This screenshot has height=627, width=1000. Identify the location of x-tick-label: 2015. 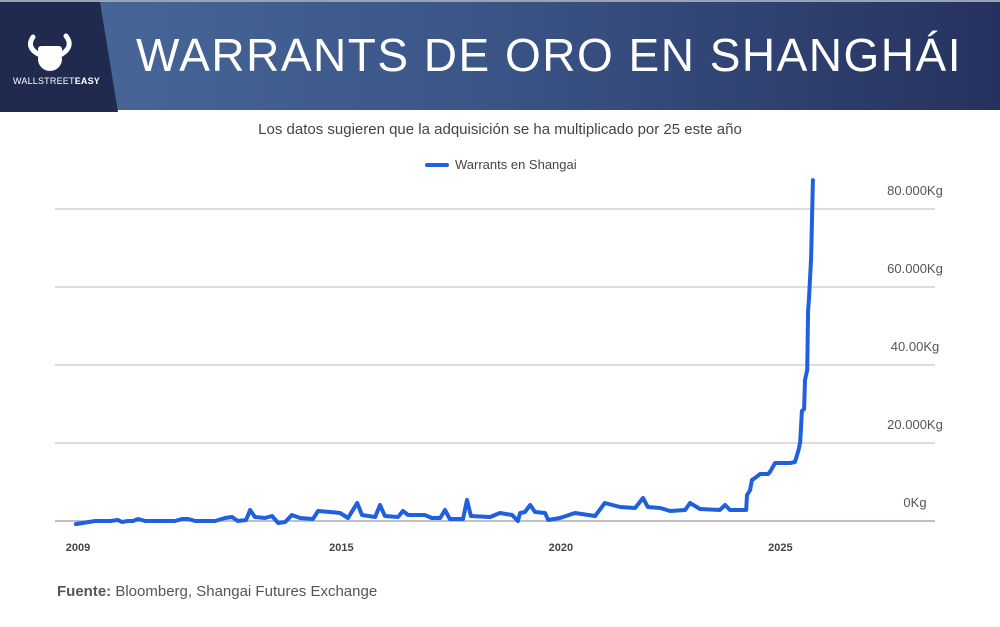
(341, 548).